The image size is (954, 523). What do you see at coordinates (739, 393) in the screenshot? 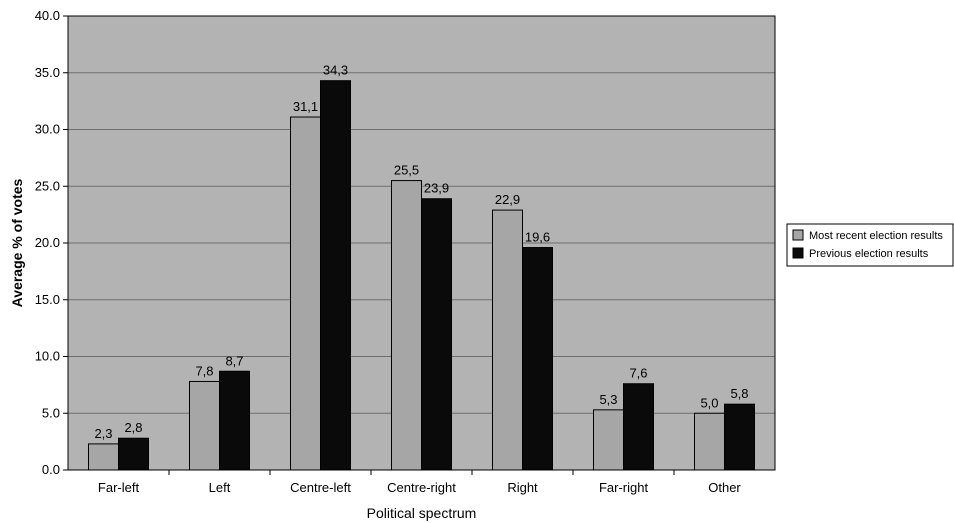
I see `data-label: 5,8` at bounding box center [739, 393].